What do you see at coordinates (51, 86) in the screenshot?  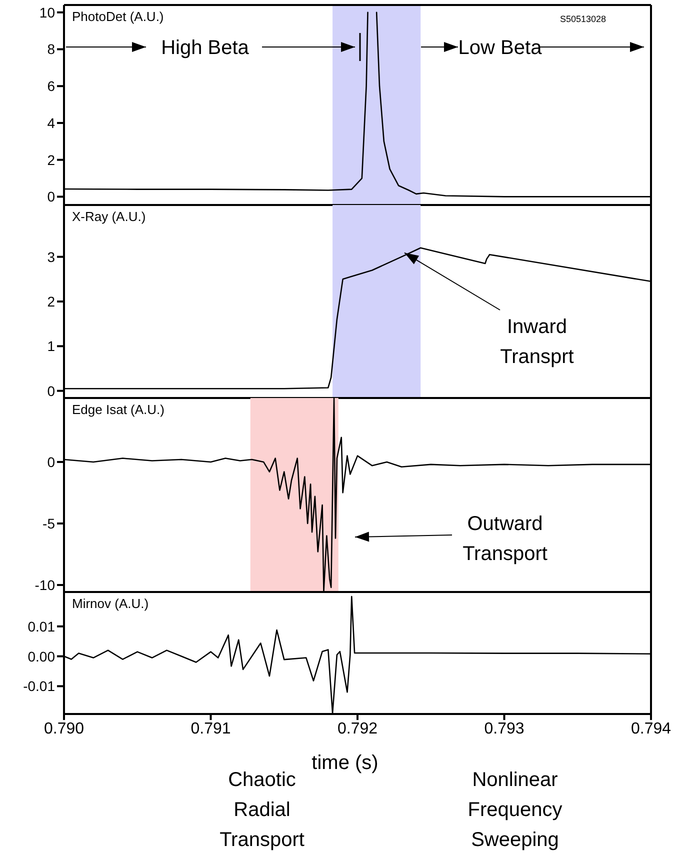 I see `y-tick-label: 6` at bounding box center [51, 86].